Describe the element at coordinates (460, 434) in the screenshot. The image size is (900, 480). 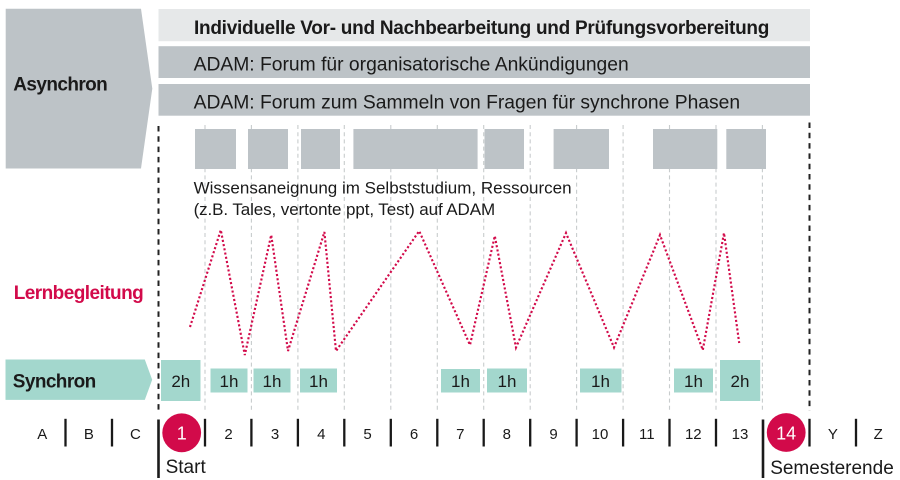
I see `svg-text: 7` at that location.